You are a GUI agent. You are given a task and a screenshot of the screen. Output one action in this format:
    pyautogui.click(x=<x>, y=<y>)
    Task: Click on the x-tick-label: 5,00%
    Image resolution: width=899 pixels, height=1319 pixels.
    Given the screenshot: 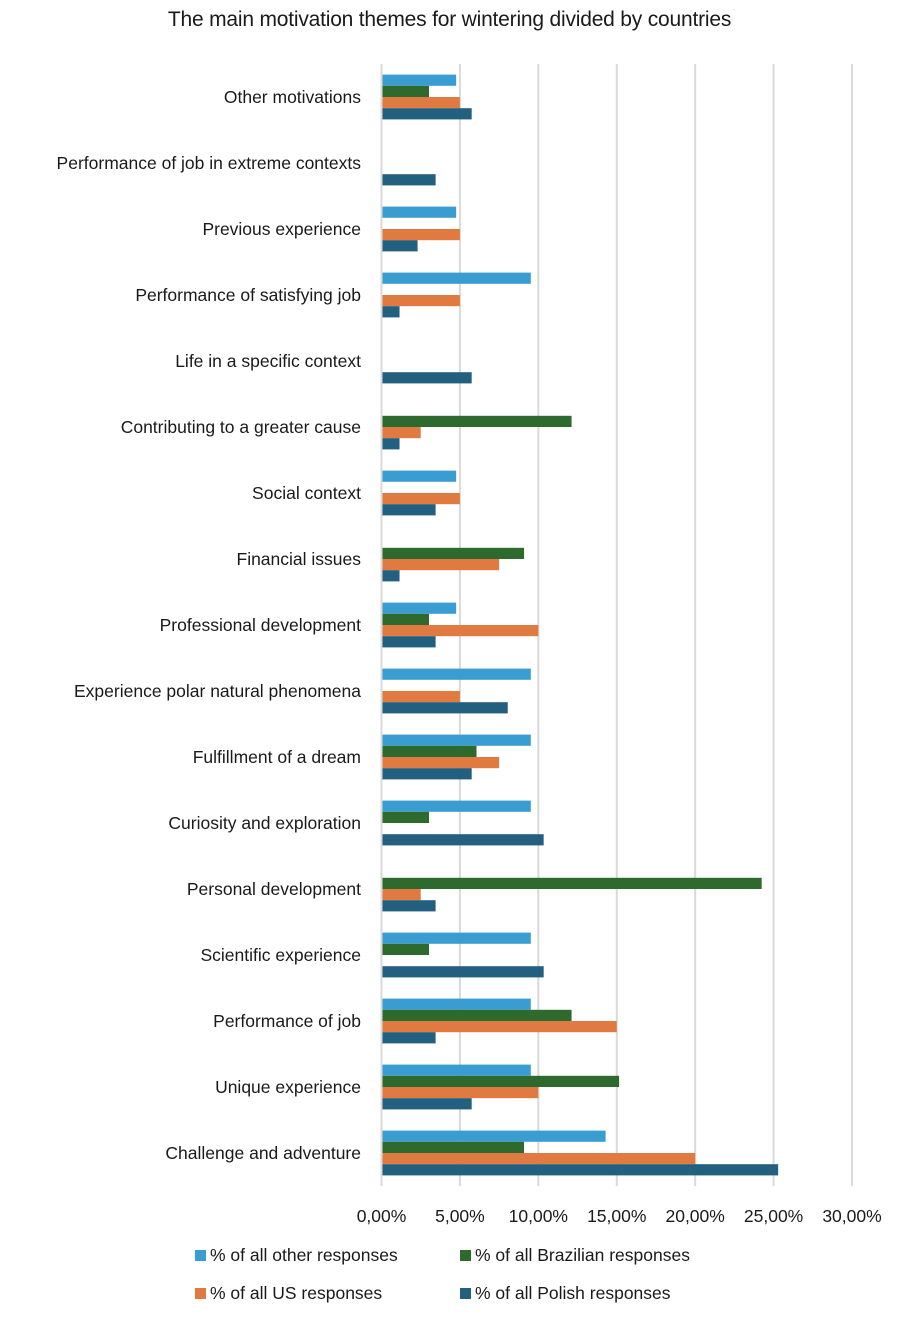 What is the action you would take?
    pyautogui.click(x=460, y=1216)
    